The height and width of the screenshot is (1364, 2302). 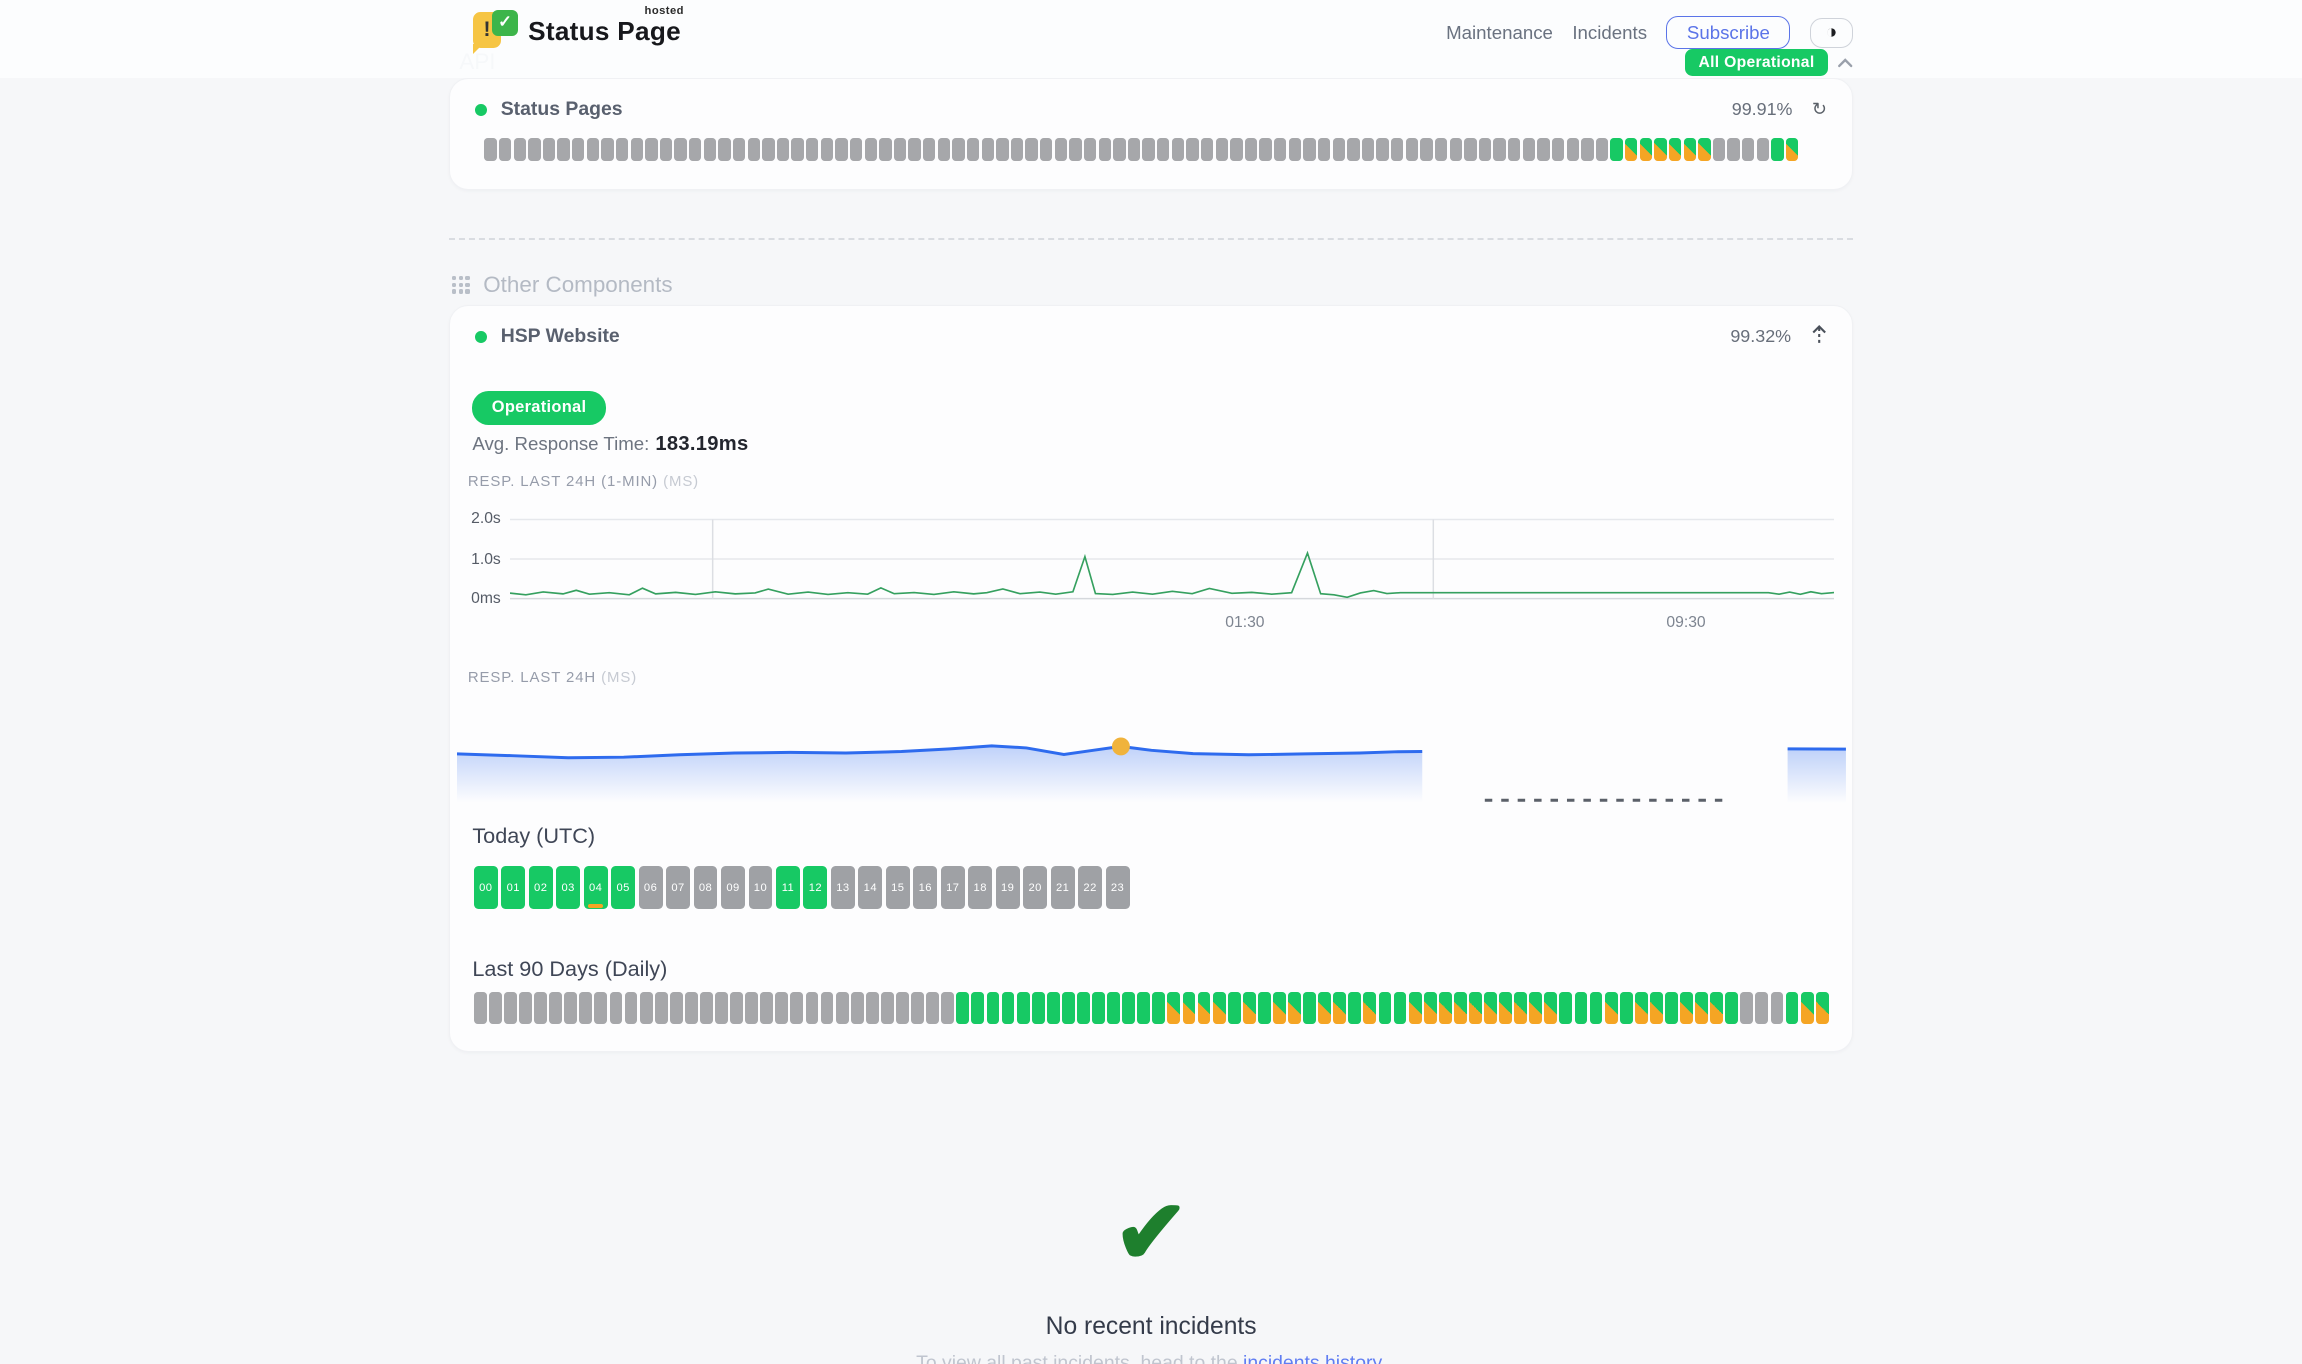 I want to click on nav-incidents: Incidents, so click(x=1610, y=32).